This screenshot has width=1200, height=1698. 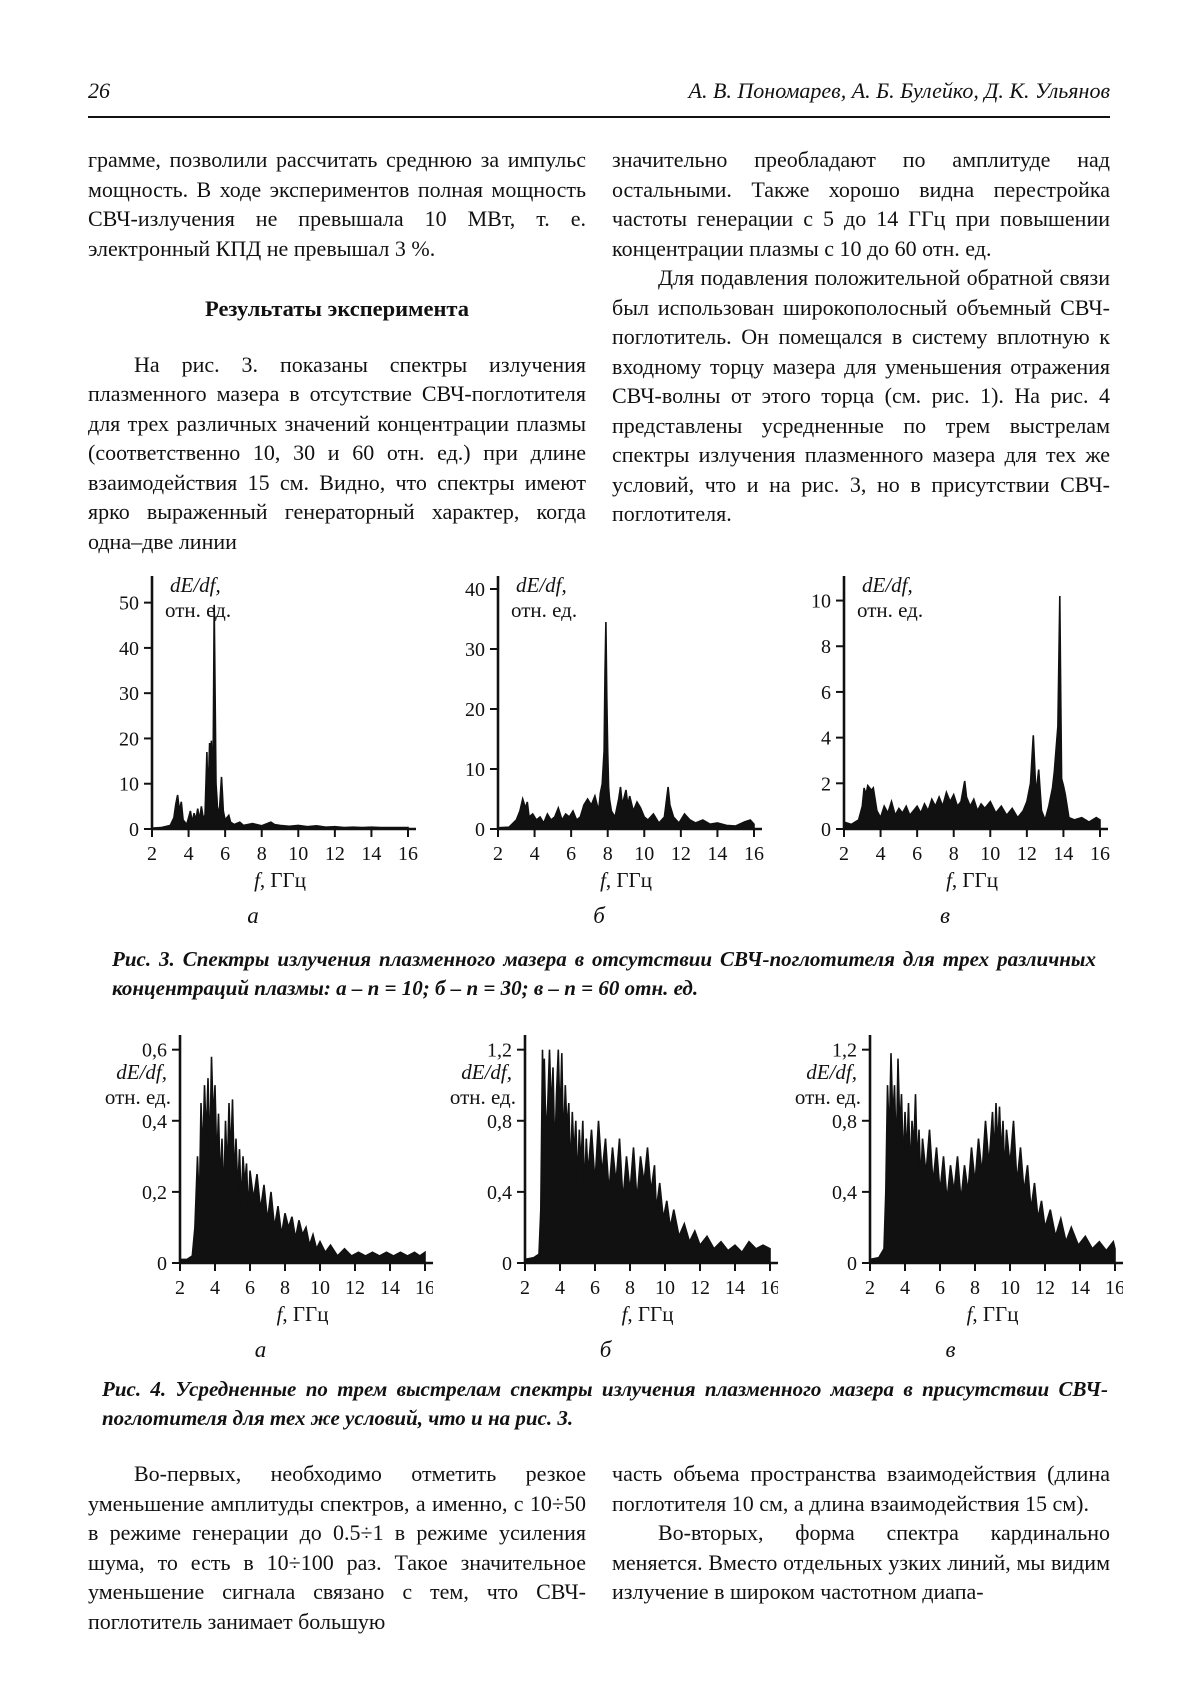 I want to click on fig4-panel-letter-a: а, so click(x=260, y=1349).